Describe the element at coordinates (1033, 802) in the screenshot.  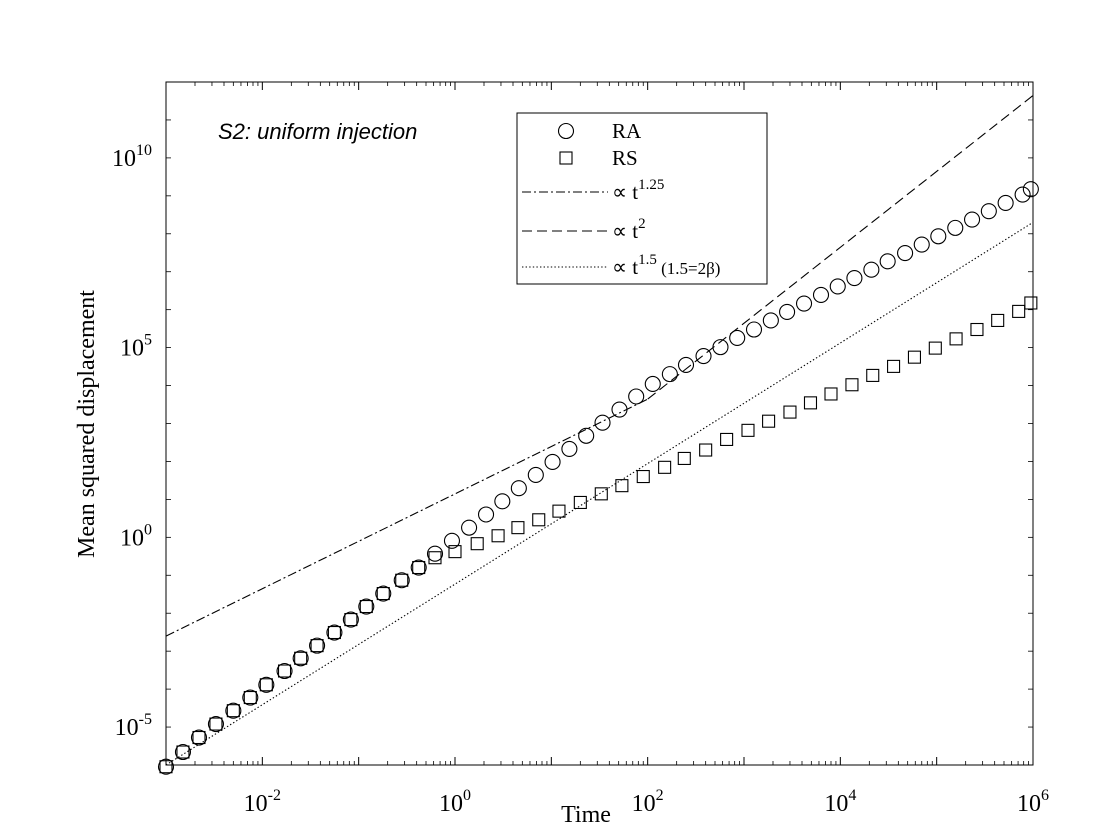
I see `x-tick-label: 10⁶` at that location.